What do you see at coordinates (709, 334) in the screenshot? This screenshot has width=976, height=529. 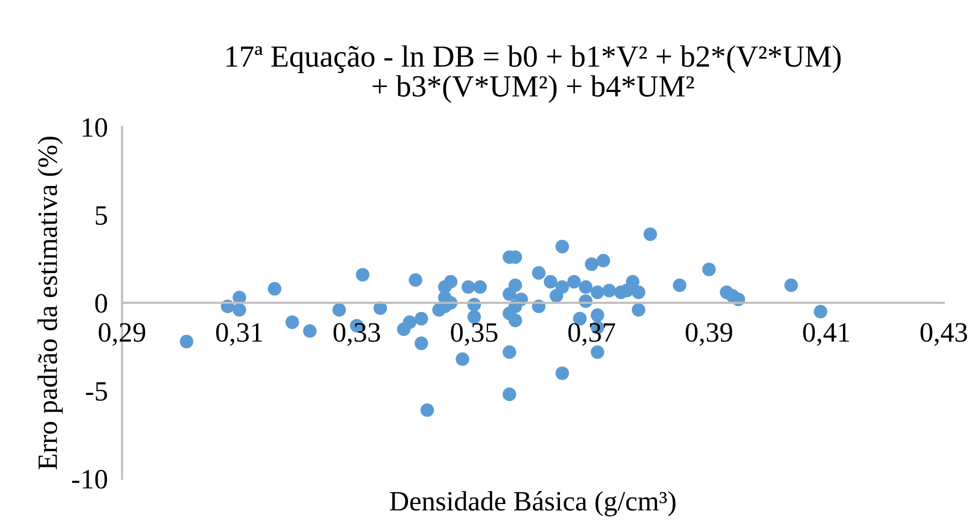 I see `x-tick-label: 0,39` at bounding box center [709, 334].